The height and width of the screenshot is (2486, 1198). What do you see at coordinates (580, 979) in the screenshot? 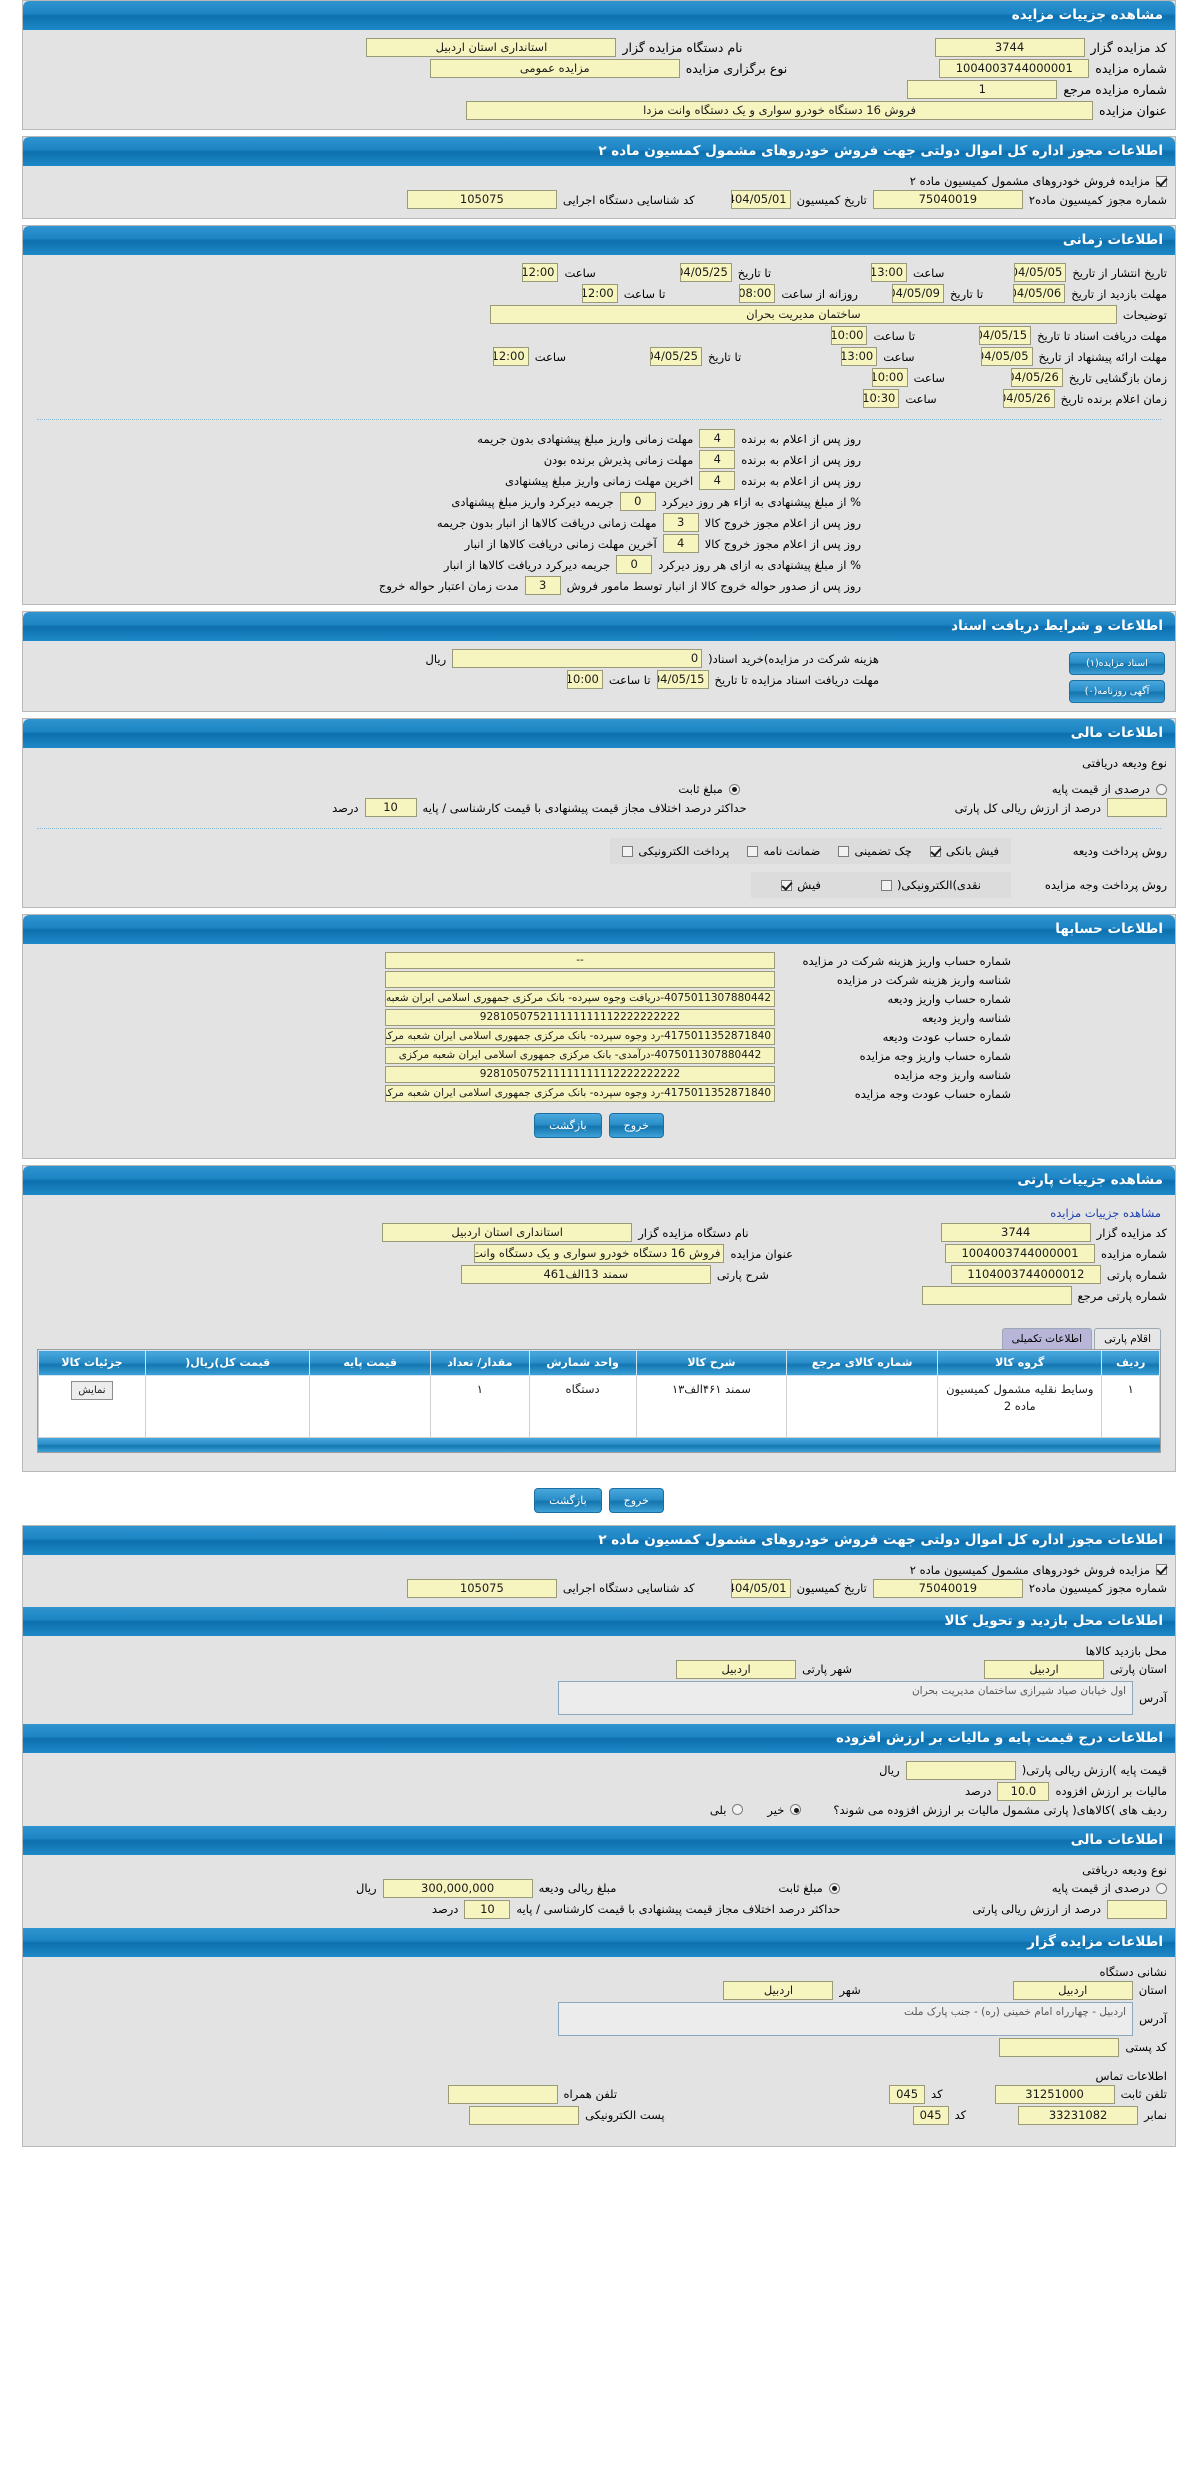
I see `account-value` at bounding box center [580, 979].